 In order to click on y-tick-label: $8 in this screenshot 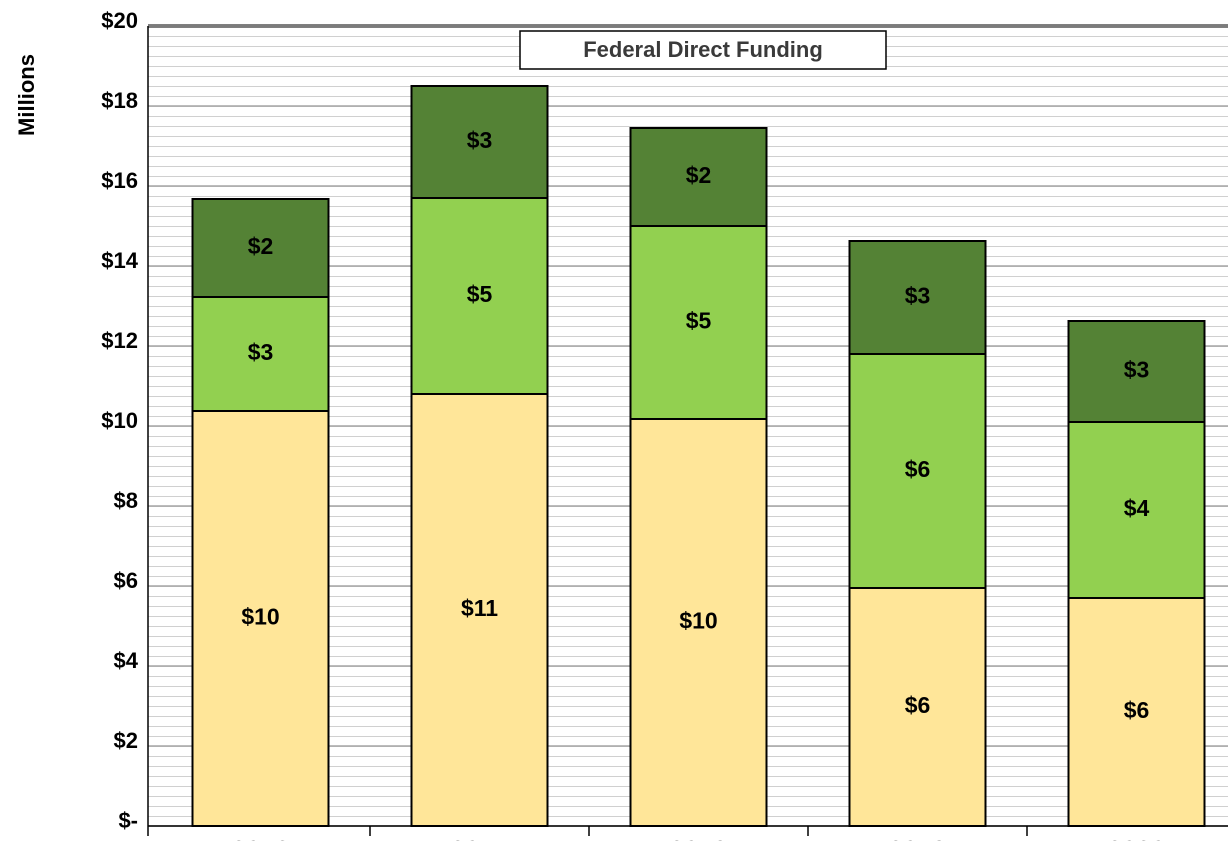, I will do `click(126, 500)`.